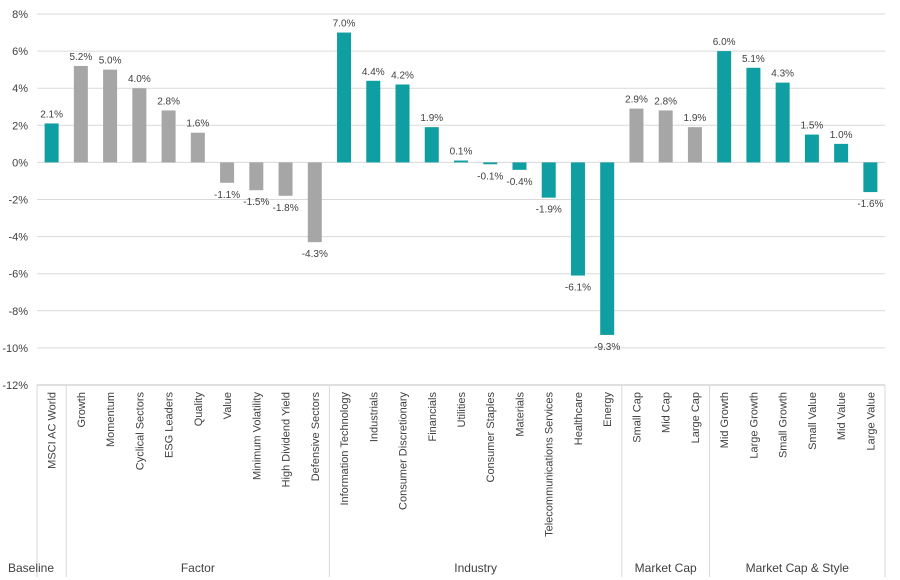 The width and height of the screenshot is (900, 580). Describe the element at coordinates (111, 419) in the screenshot. I see `category-label: Momentum` at that location.